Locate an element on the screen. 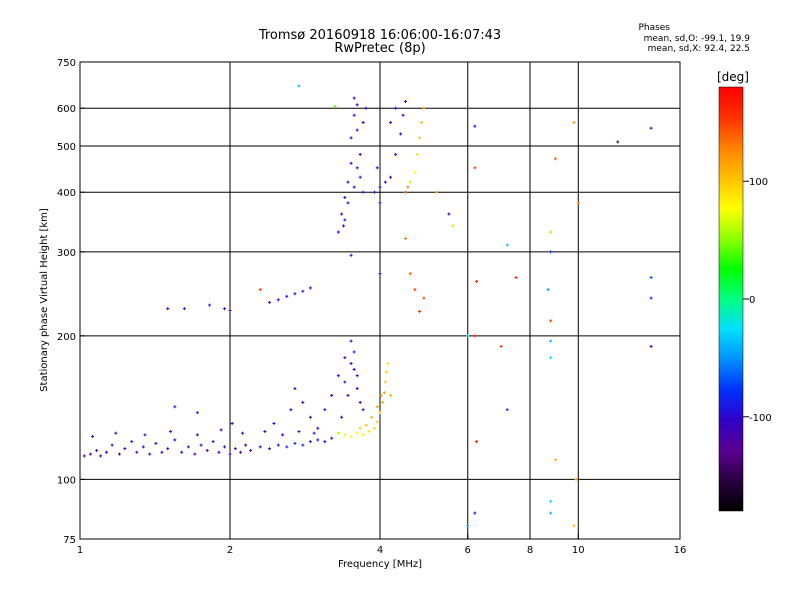 The height and width of the screenshot is (600, 800). y-axis: 75 100 200 300 400 500 600 750 is located at coordinates (71, 302).